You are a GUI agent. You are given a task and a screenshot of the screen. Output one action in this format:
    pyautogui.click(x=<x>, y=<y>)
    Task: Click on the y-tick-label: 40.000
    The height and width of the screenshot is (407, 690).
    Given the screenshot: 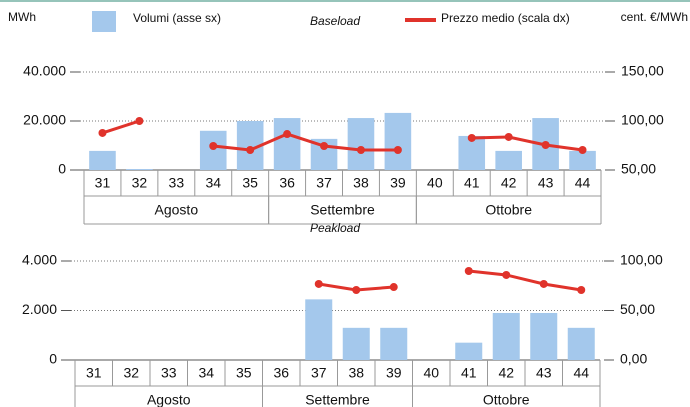 What is the action you would take?
    pyautogui.click(x=44, y=71)
    